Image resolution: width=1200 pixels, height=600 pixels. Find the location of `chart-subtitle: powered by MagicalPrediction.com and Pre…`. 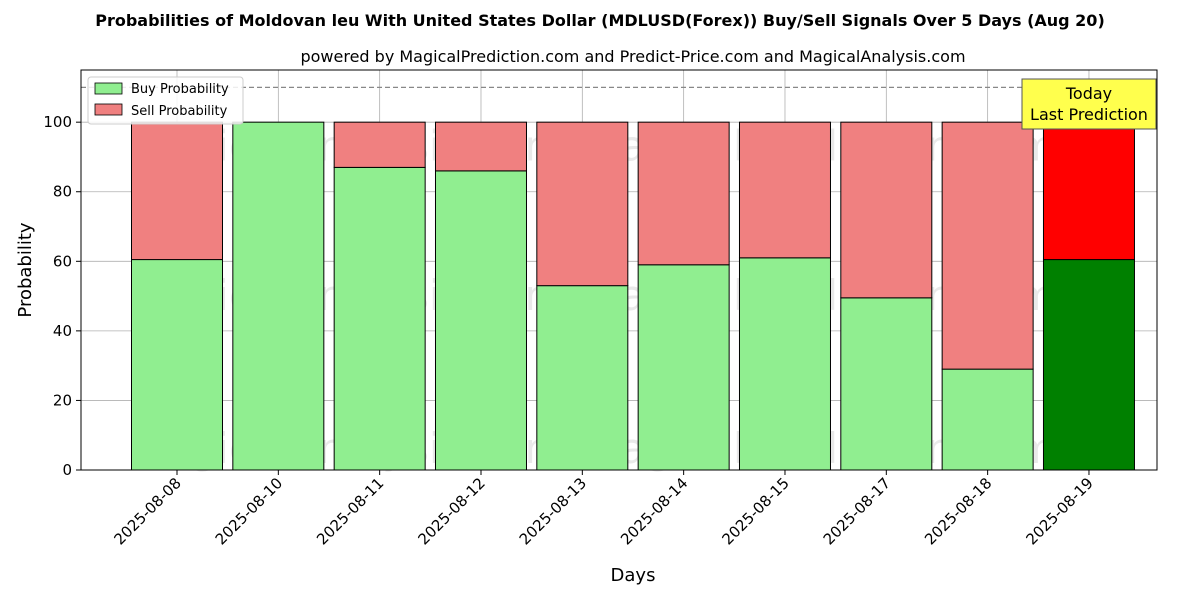

chart-subtitle: powered by MagicalPrediction.com and Pre… is located at coordinates (632, 56).